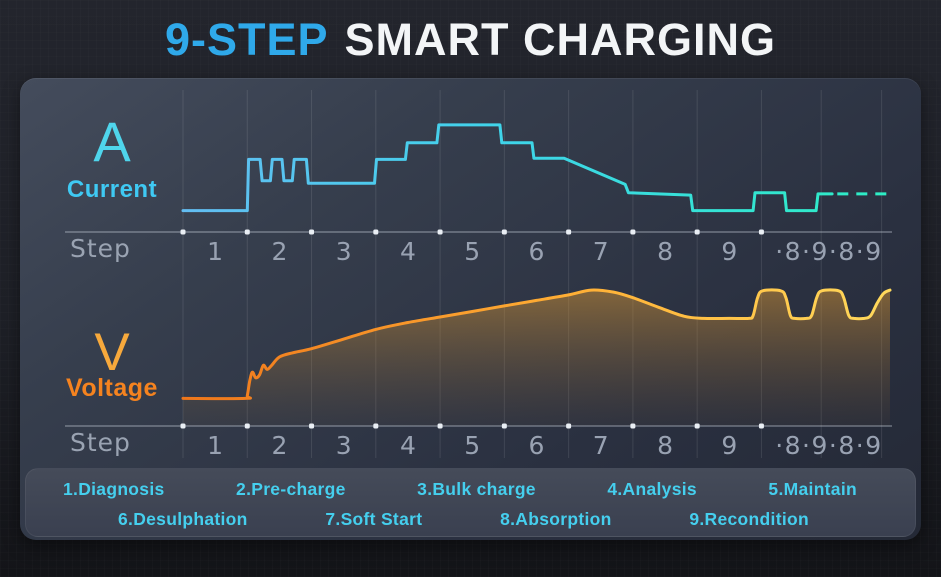 This screenshot has width=941, height=577. I want to click on title-highlight: 9-STEP, so click(246, 39).